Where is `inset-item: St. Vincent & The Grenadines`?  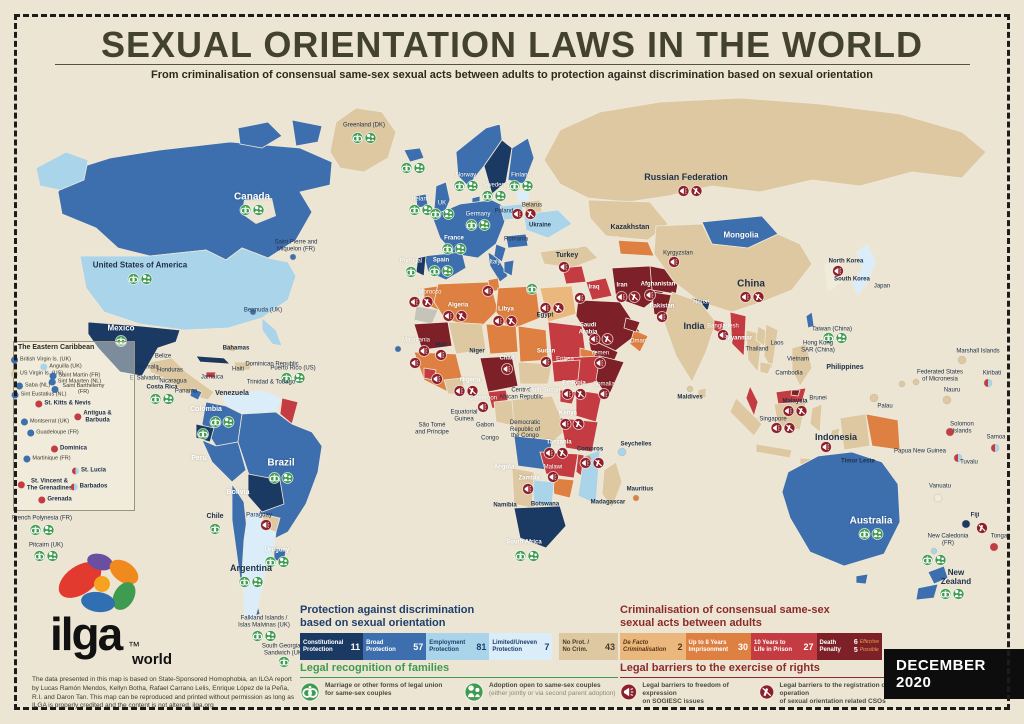
inset-item: St. Vincent & The Grenadines is located at coordinates (44, 484).